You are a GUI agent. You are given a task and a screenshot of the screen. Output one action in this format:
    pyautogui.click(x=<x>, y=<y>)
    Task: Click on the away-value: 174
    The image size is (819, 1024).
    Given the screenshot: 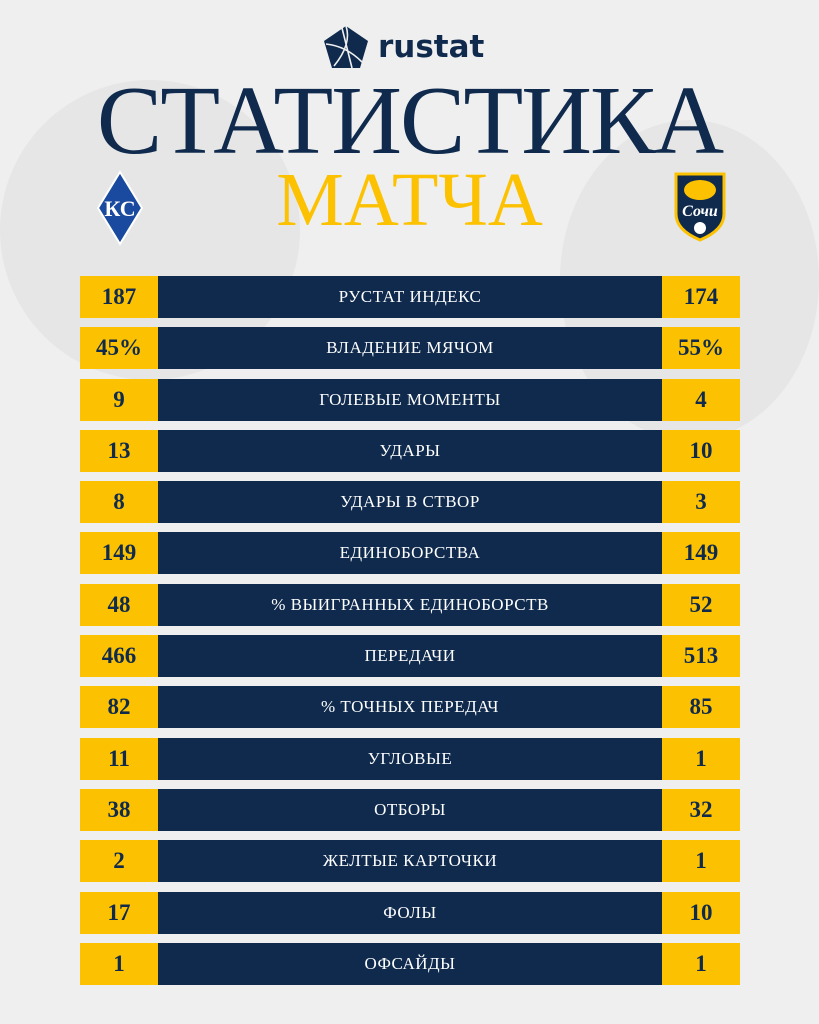 What is the action you would take?
    pyautogui.click(x=701, y=297)
    